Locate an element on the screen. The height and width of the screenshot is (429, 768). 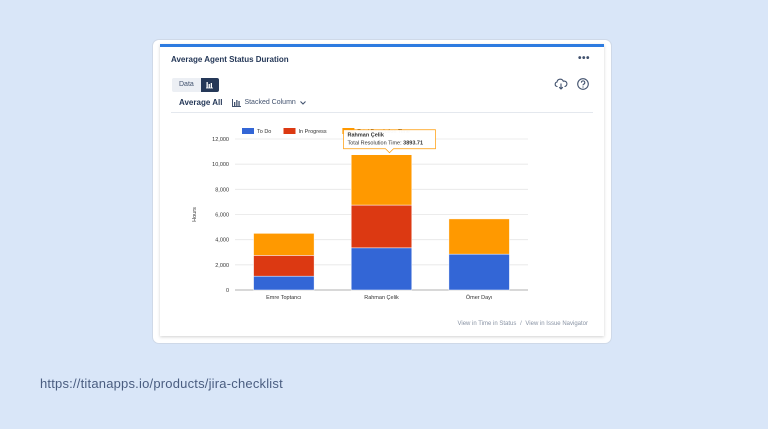
y-tick-label: 6,000 is located at coordinates (222, 216).